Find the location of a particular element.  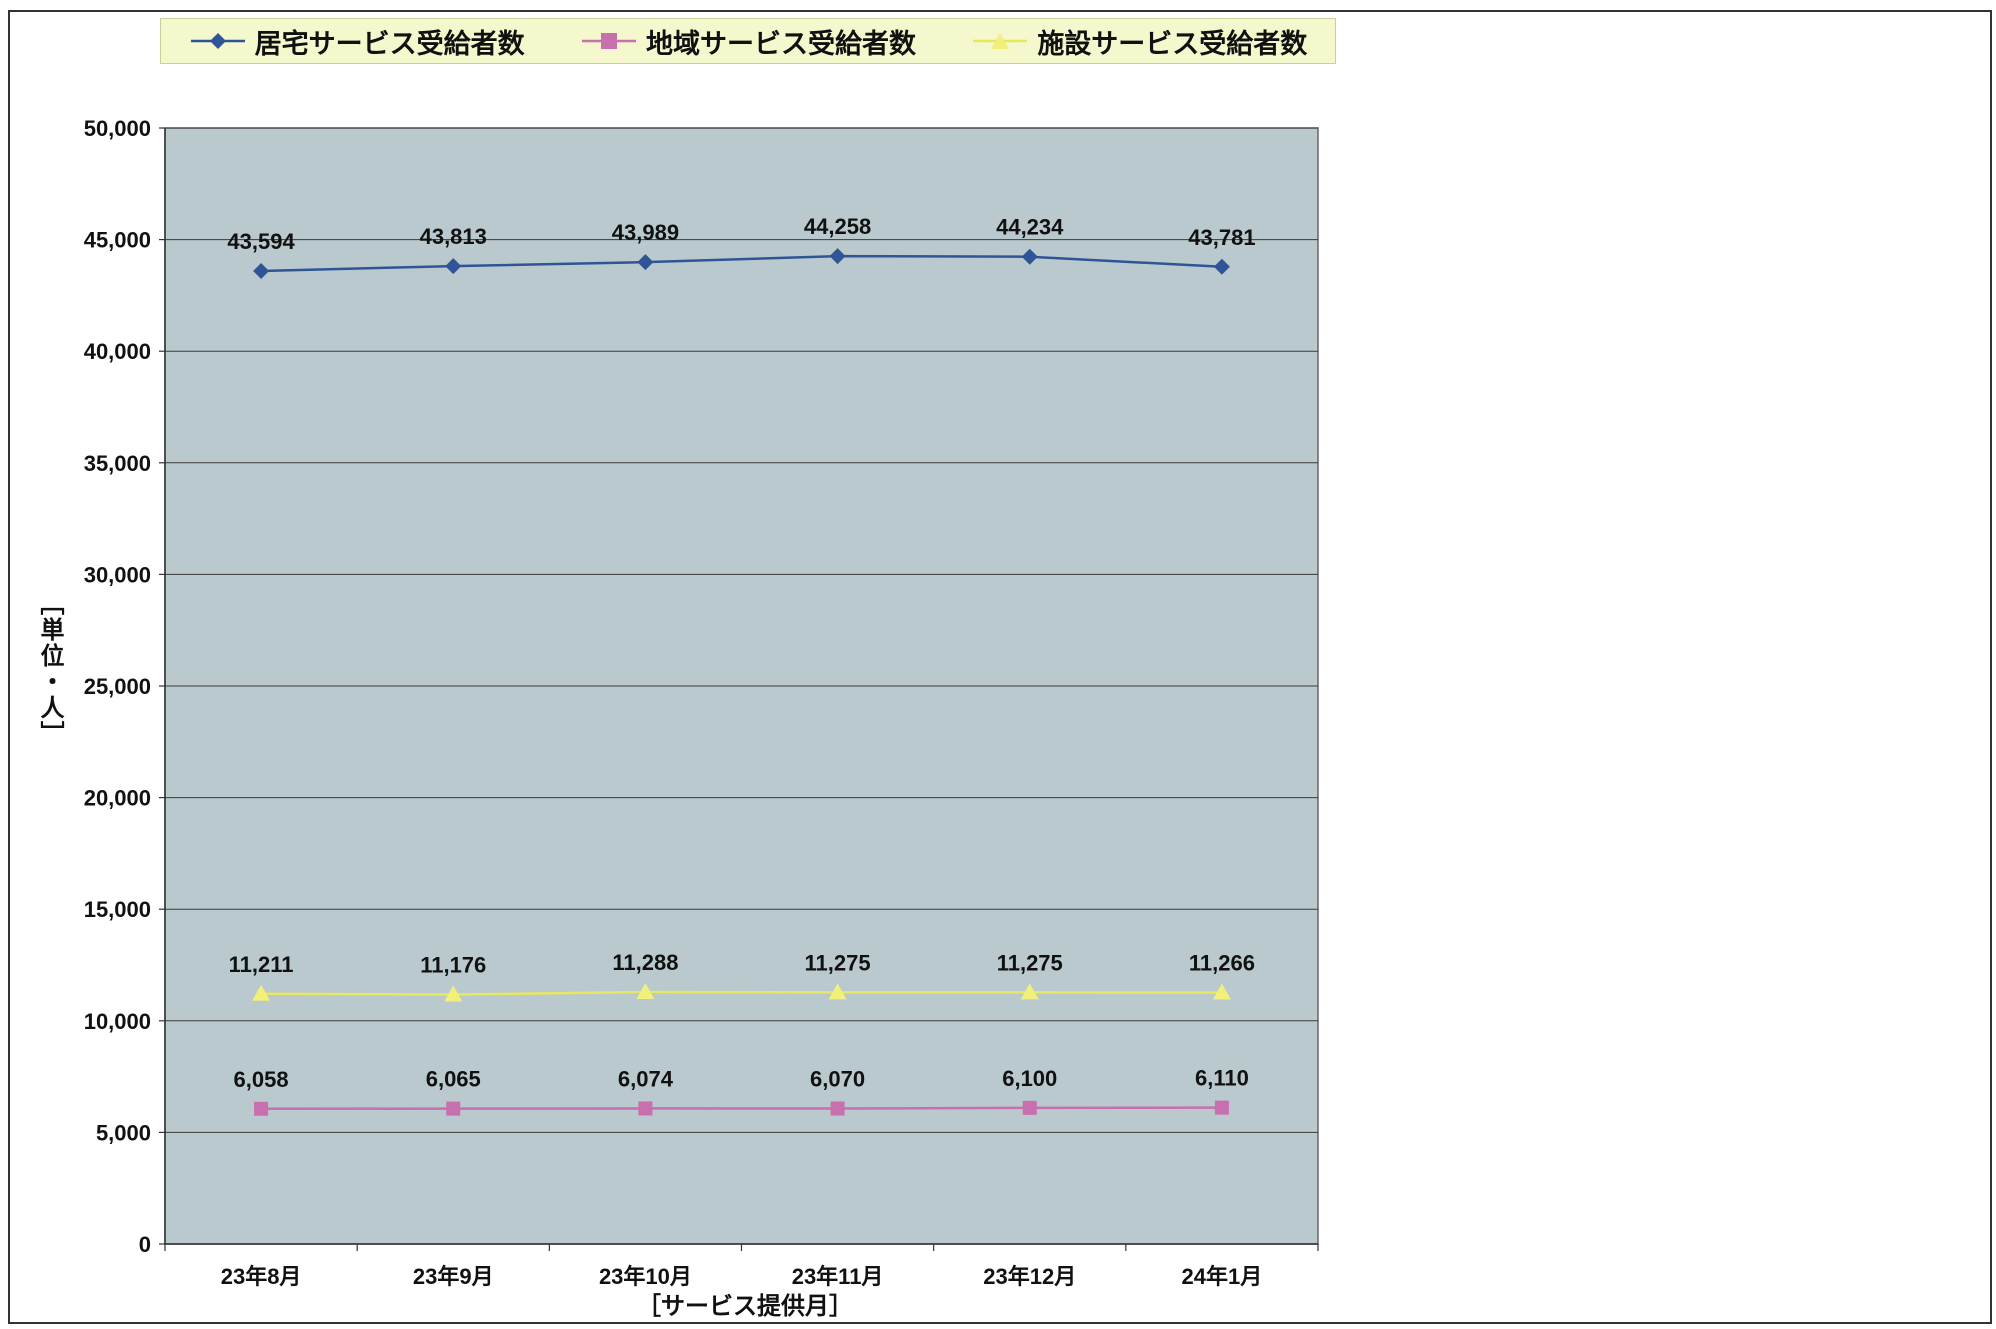

data-label: 11,288 is located at coordinates (645, 962).